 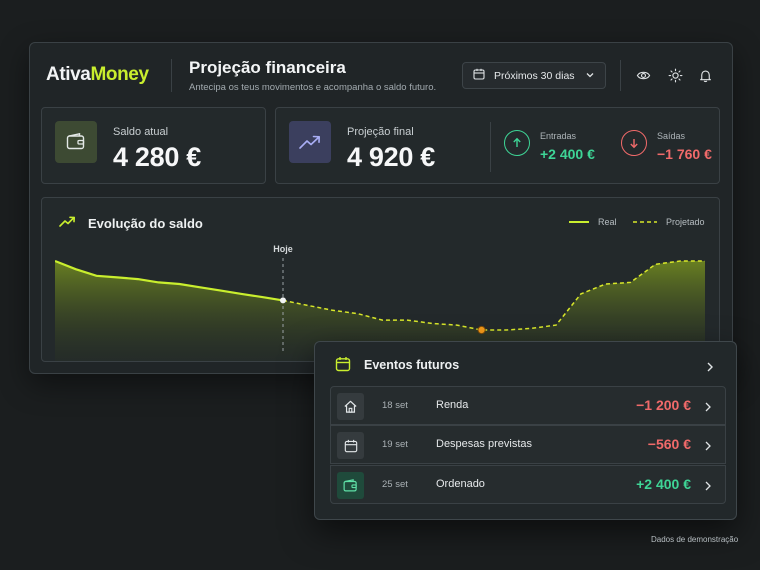 What do you see at coordinates (528, 405) in the screenshot?
I see `event-row: 18 set Renda −1 200 €` at bounding box center [528, 405].